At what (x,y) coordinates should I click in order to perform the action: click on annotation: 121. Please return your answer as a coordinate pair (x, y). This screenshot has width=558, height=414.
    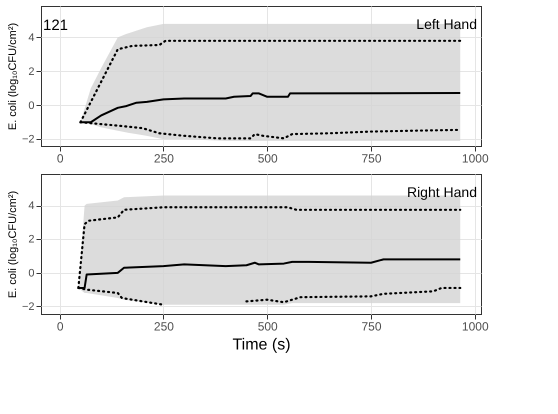
    Looking at the image, I should click on (55, 25).